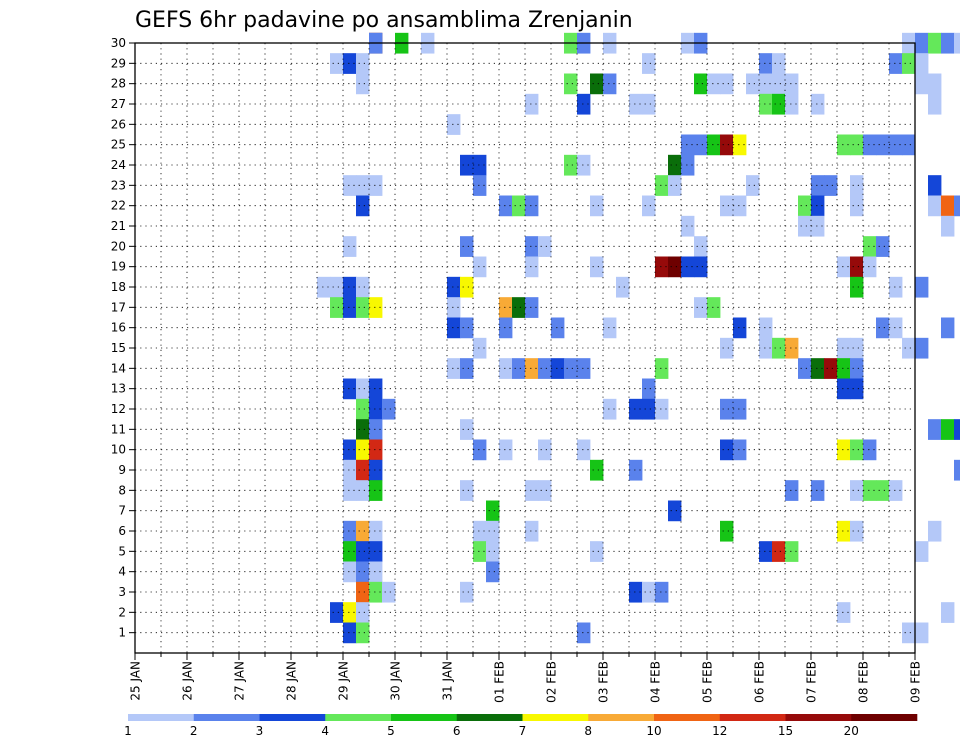 The width and height of the screenshot is (960, 742). I want to click on colorbar-label: 7, so click(523, 731).